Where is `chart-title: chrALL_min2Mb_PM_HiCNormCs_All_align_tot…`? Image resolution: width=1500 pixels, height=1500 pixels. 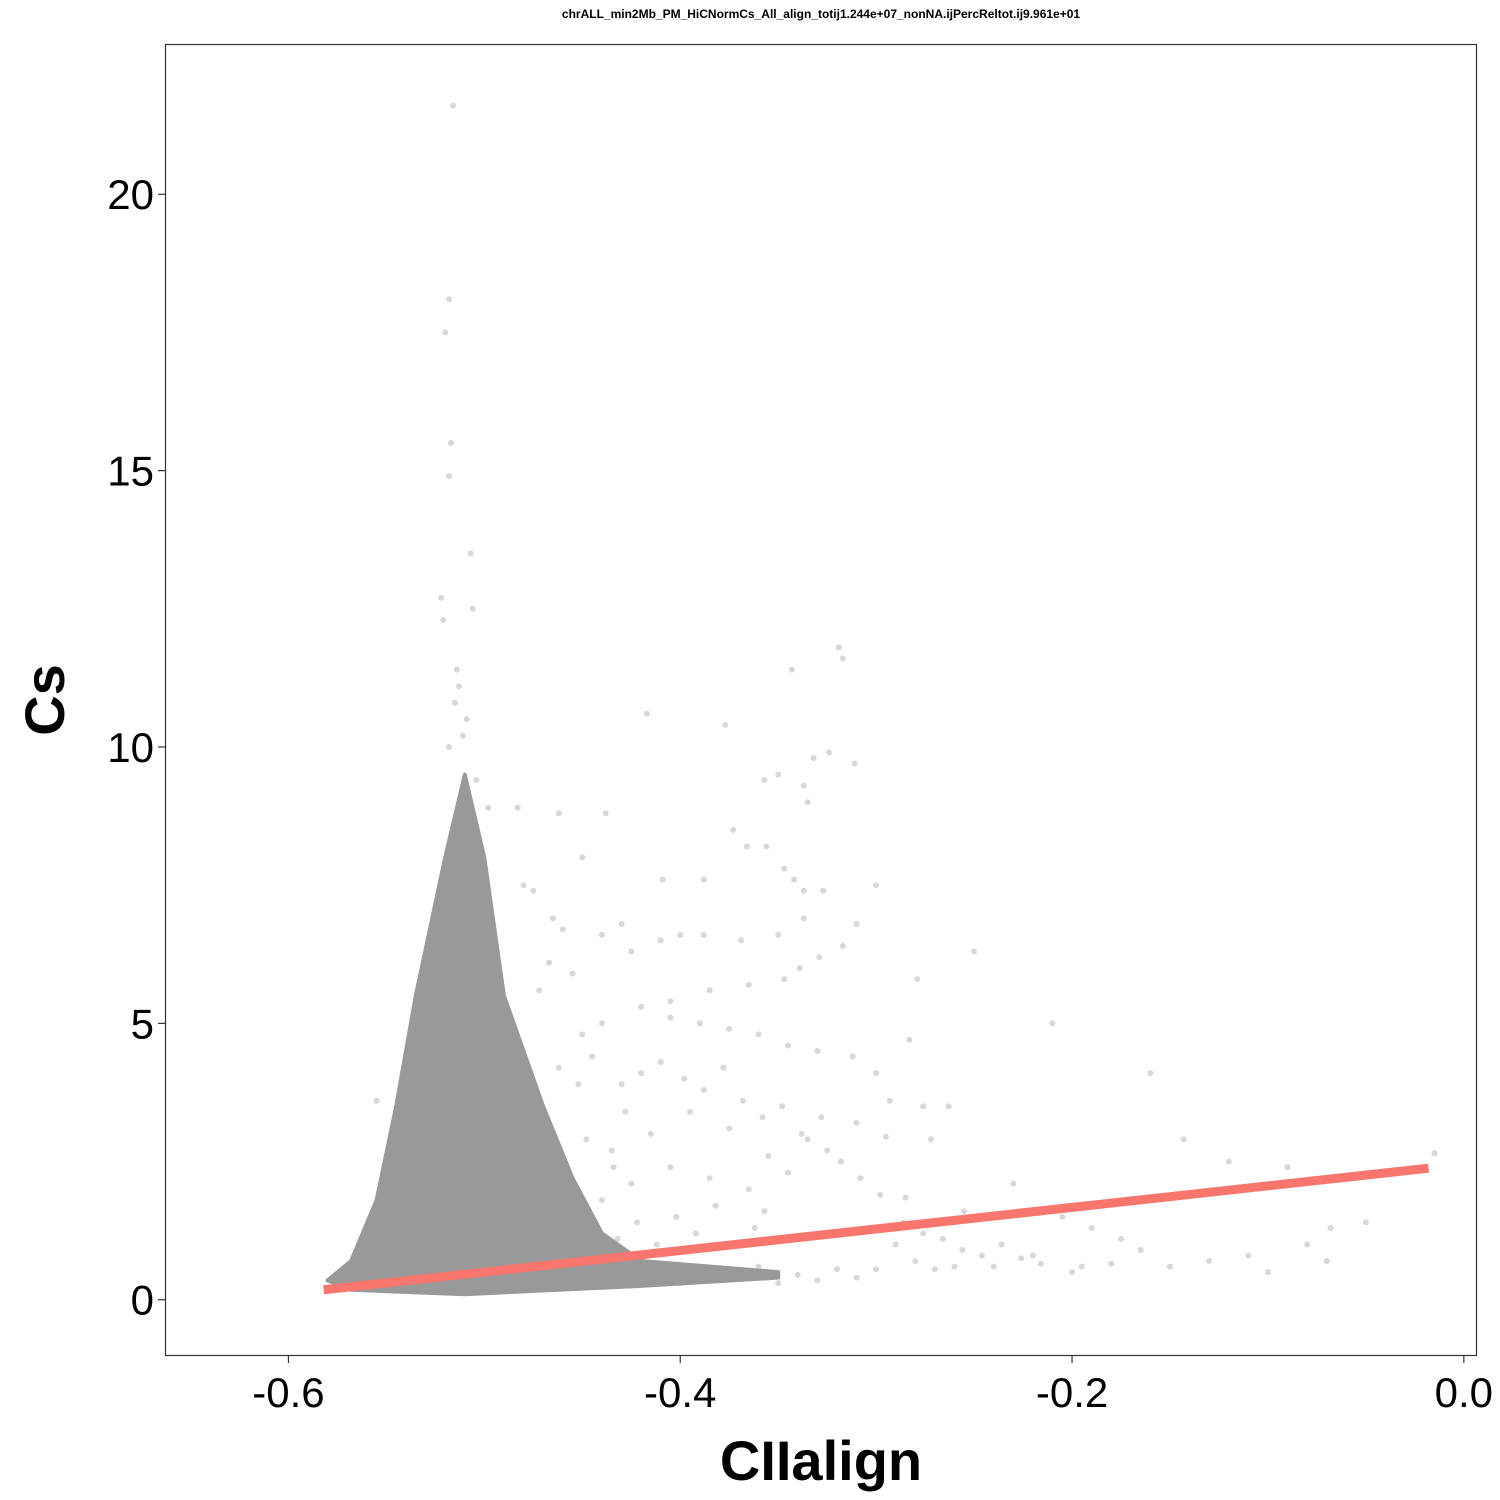
chart-title: chrALL_min2Mb_PM_HiCNormCs_All_align_tot… is located at coordinates (821, 14).